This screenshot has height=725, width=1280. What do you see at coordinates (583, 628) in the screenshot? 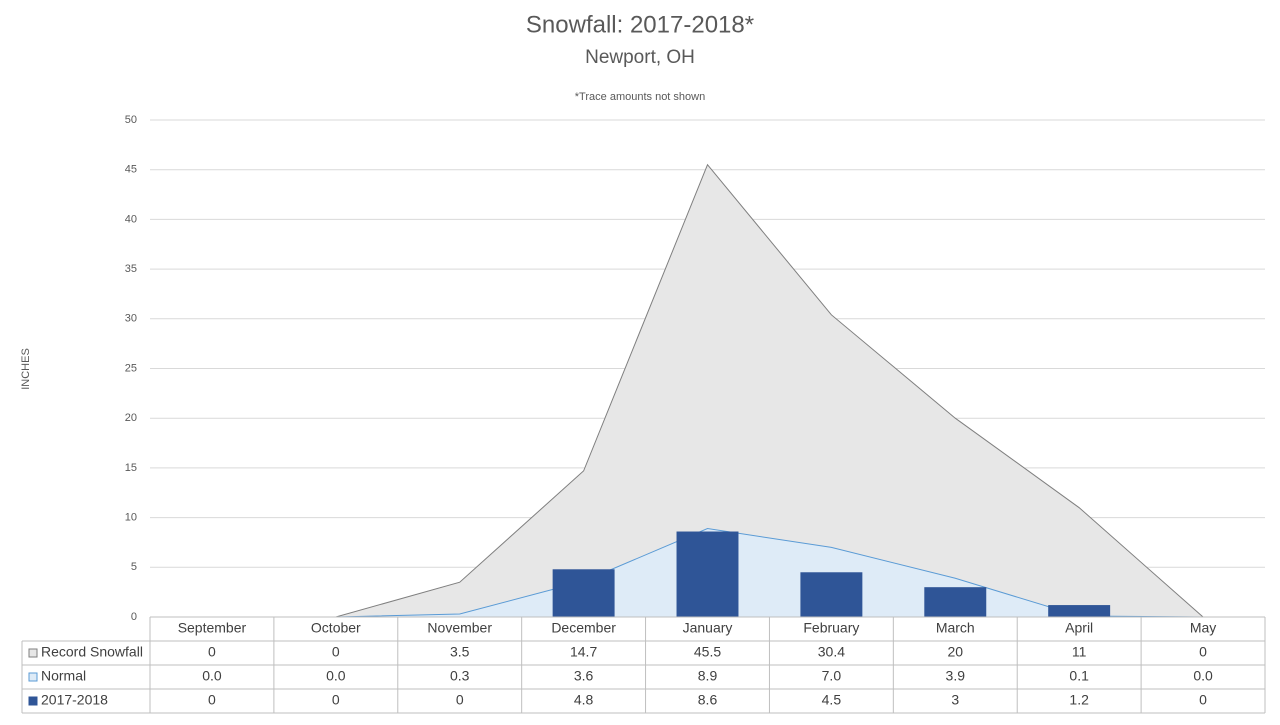
I see `x-tick-label: December` at bounding box center [583, 628].